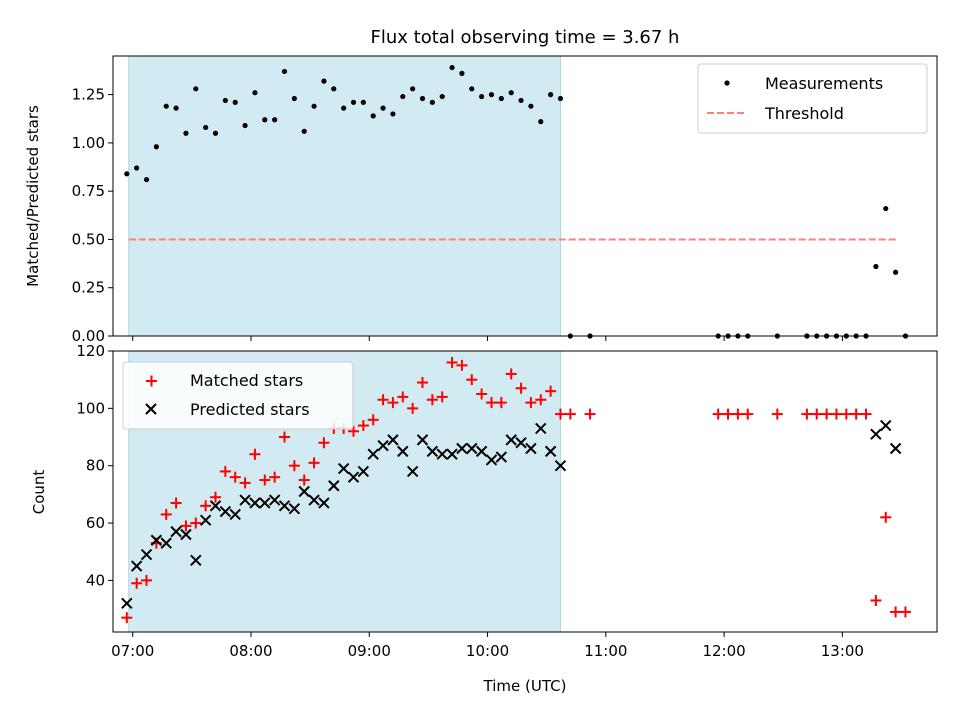 Image resolution: width=960 pixels, height=724 pixels. What do you see at coordinates (605, 651) in the screenshot?
I see `x-tick-label: 11:00` at bounding box center [605, 651].